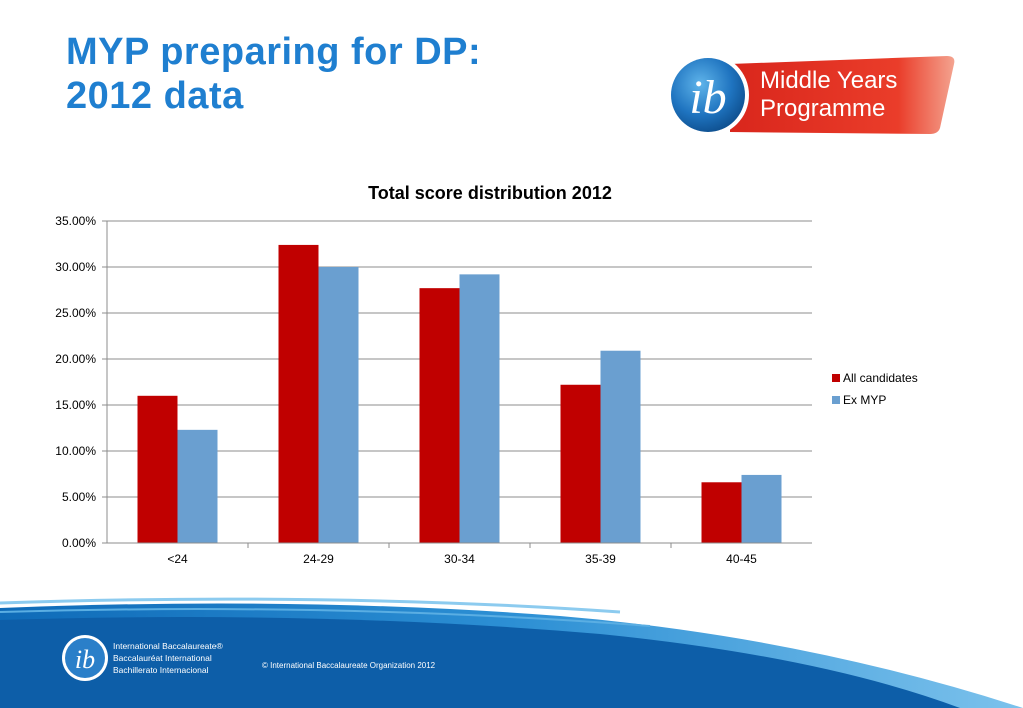  I want to click on title-line-2: 2012 data, so click(155, 96).